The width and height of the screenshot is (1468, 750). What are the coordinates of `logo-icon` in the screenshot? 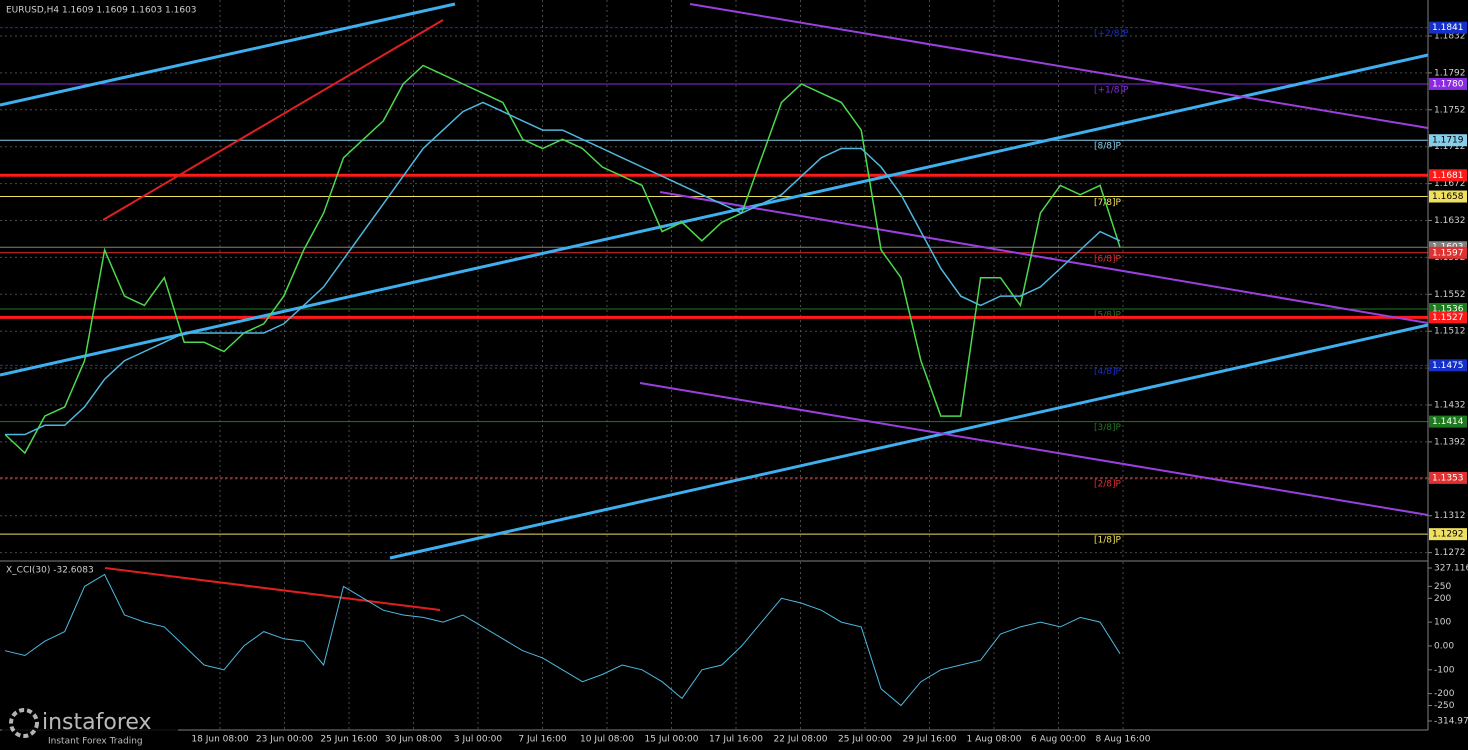 It's located at (24, 723).